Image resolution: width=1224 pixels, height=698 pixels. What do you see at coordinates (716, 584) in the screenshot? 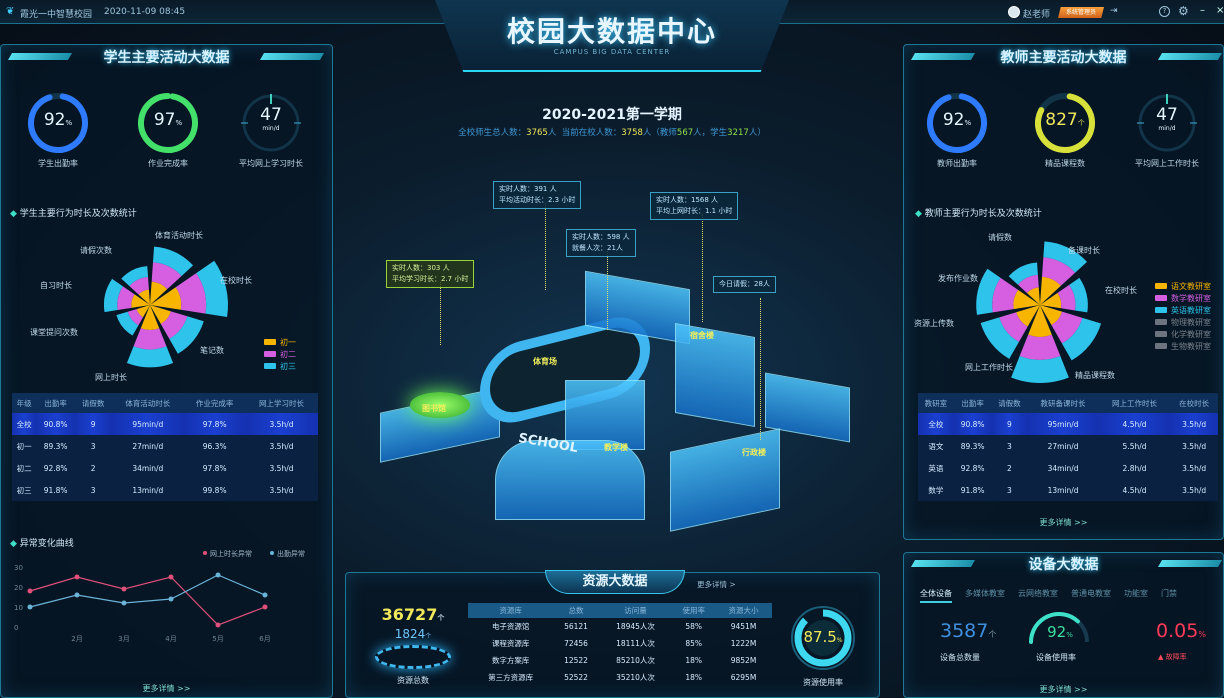
I see `resource-more-link: 更多详情 >` at bounding box center [716, 584].